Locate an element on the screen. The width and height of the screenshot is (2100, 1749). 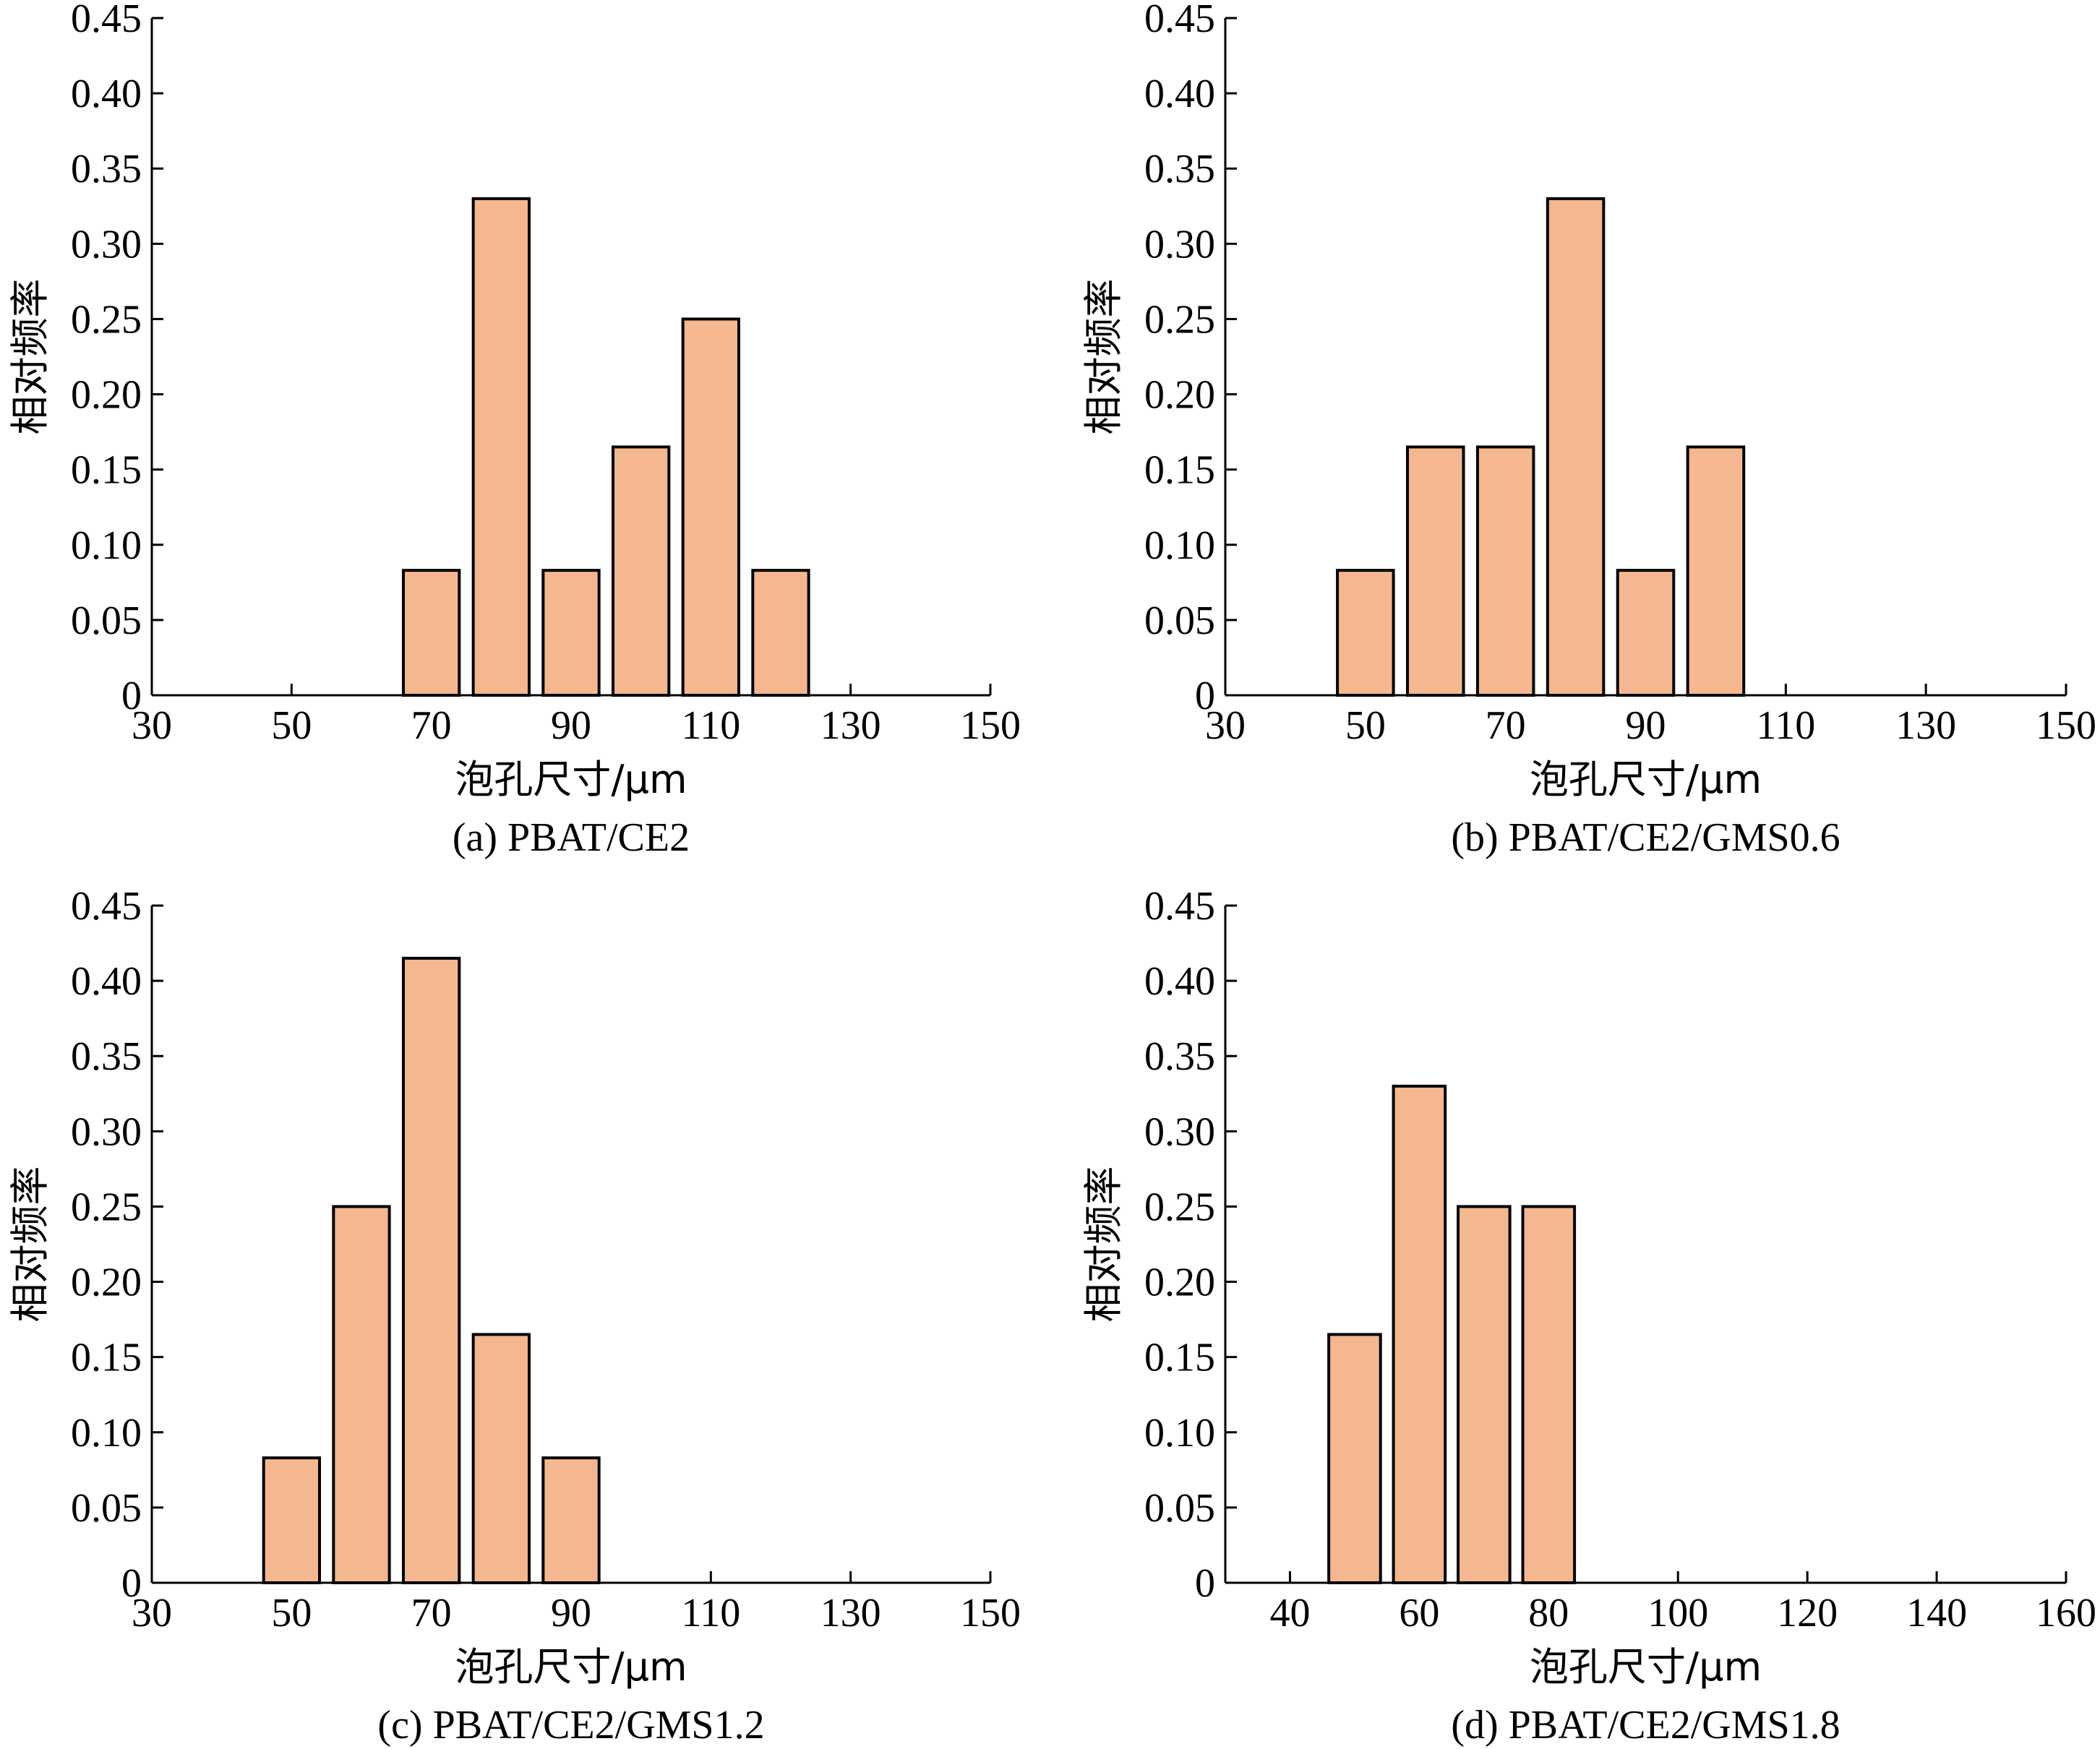
panel-caption: (a) PBAT/CE2 is located at coordinates (571, 837).